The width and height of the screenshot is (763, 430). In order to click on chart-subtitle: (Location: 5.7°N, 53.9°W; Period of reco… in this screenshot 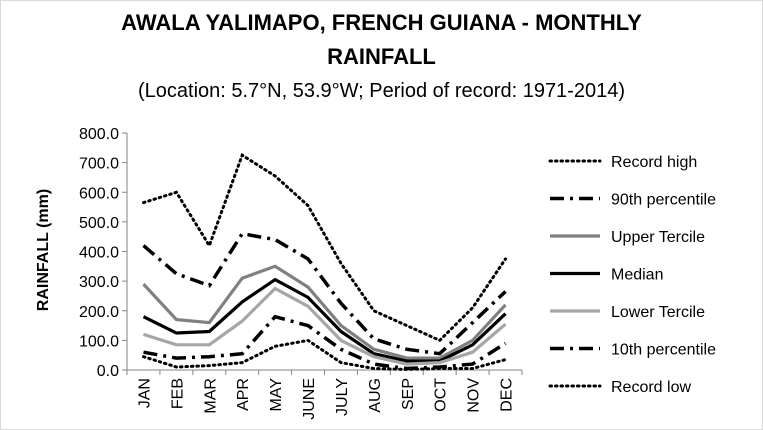, I will do `click(381, 91)`.